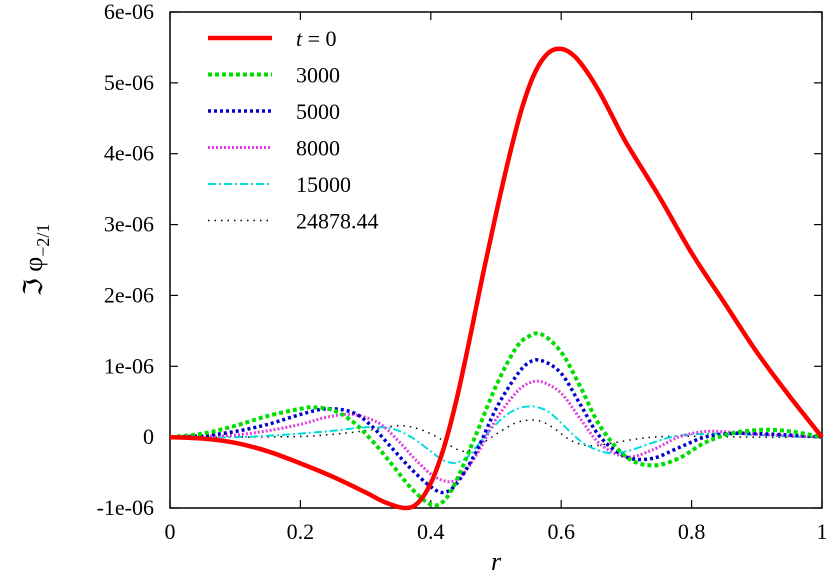  What do you see at coordinates (692, 531) in the screenshot?
I see `x-tick-label: 0.8` at bounding box center [692, 531].